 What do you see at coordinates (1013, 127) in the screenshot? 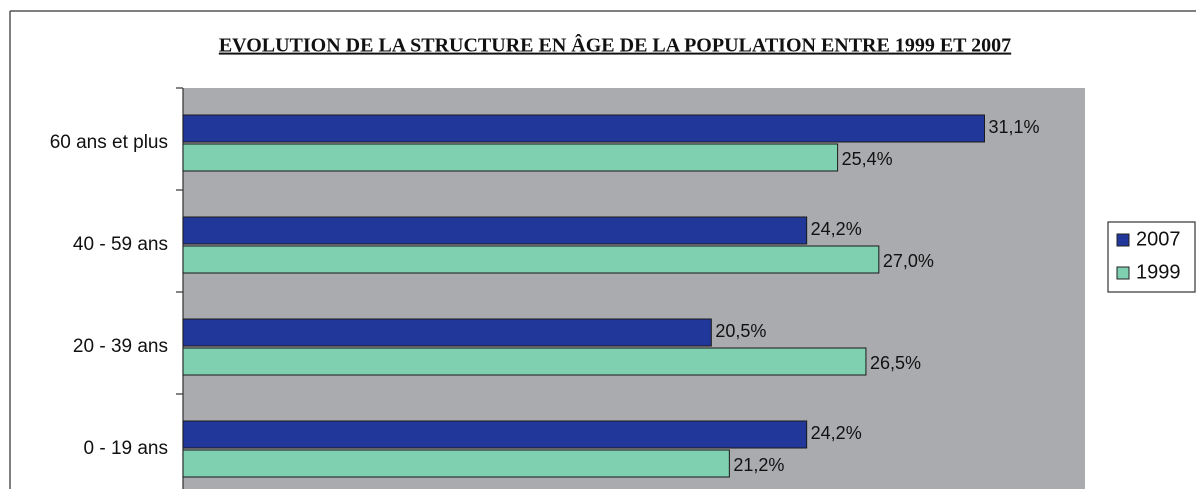
I see `data-label: 31,1%` at bounding box center [1013, 127].